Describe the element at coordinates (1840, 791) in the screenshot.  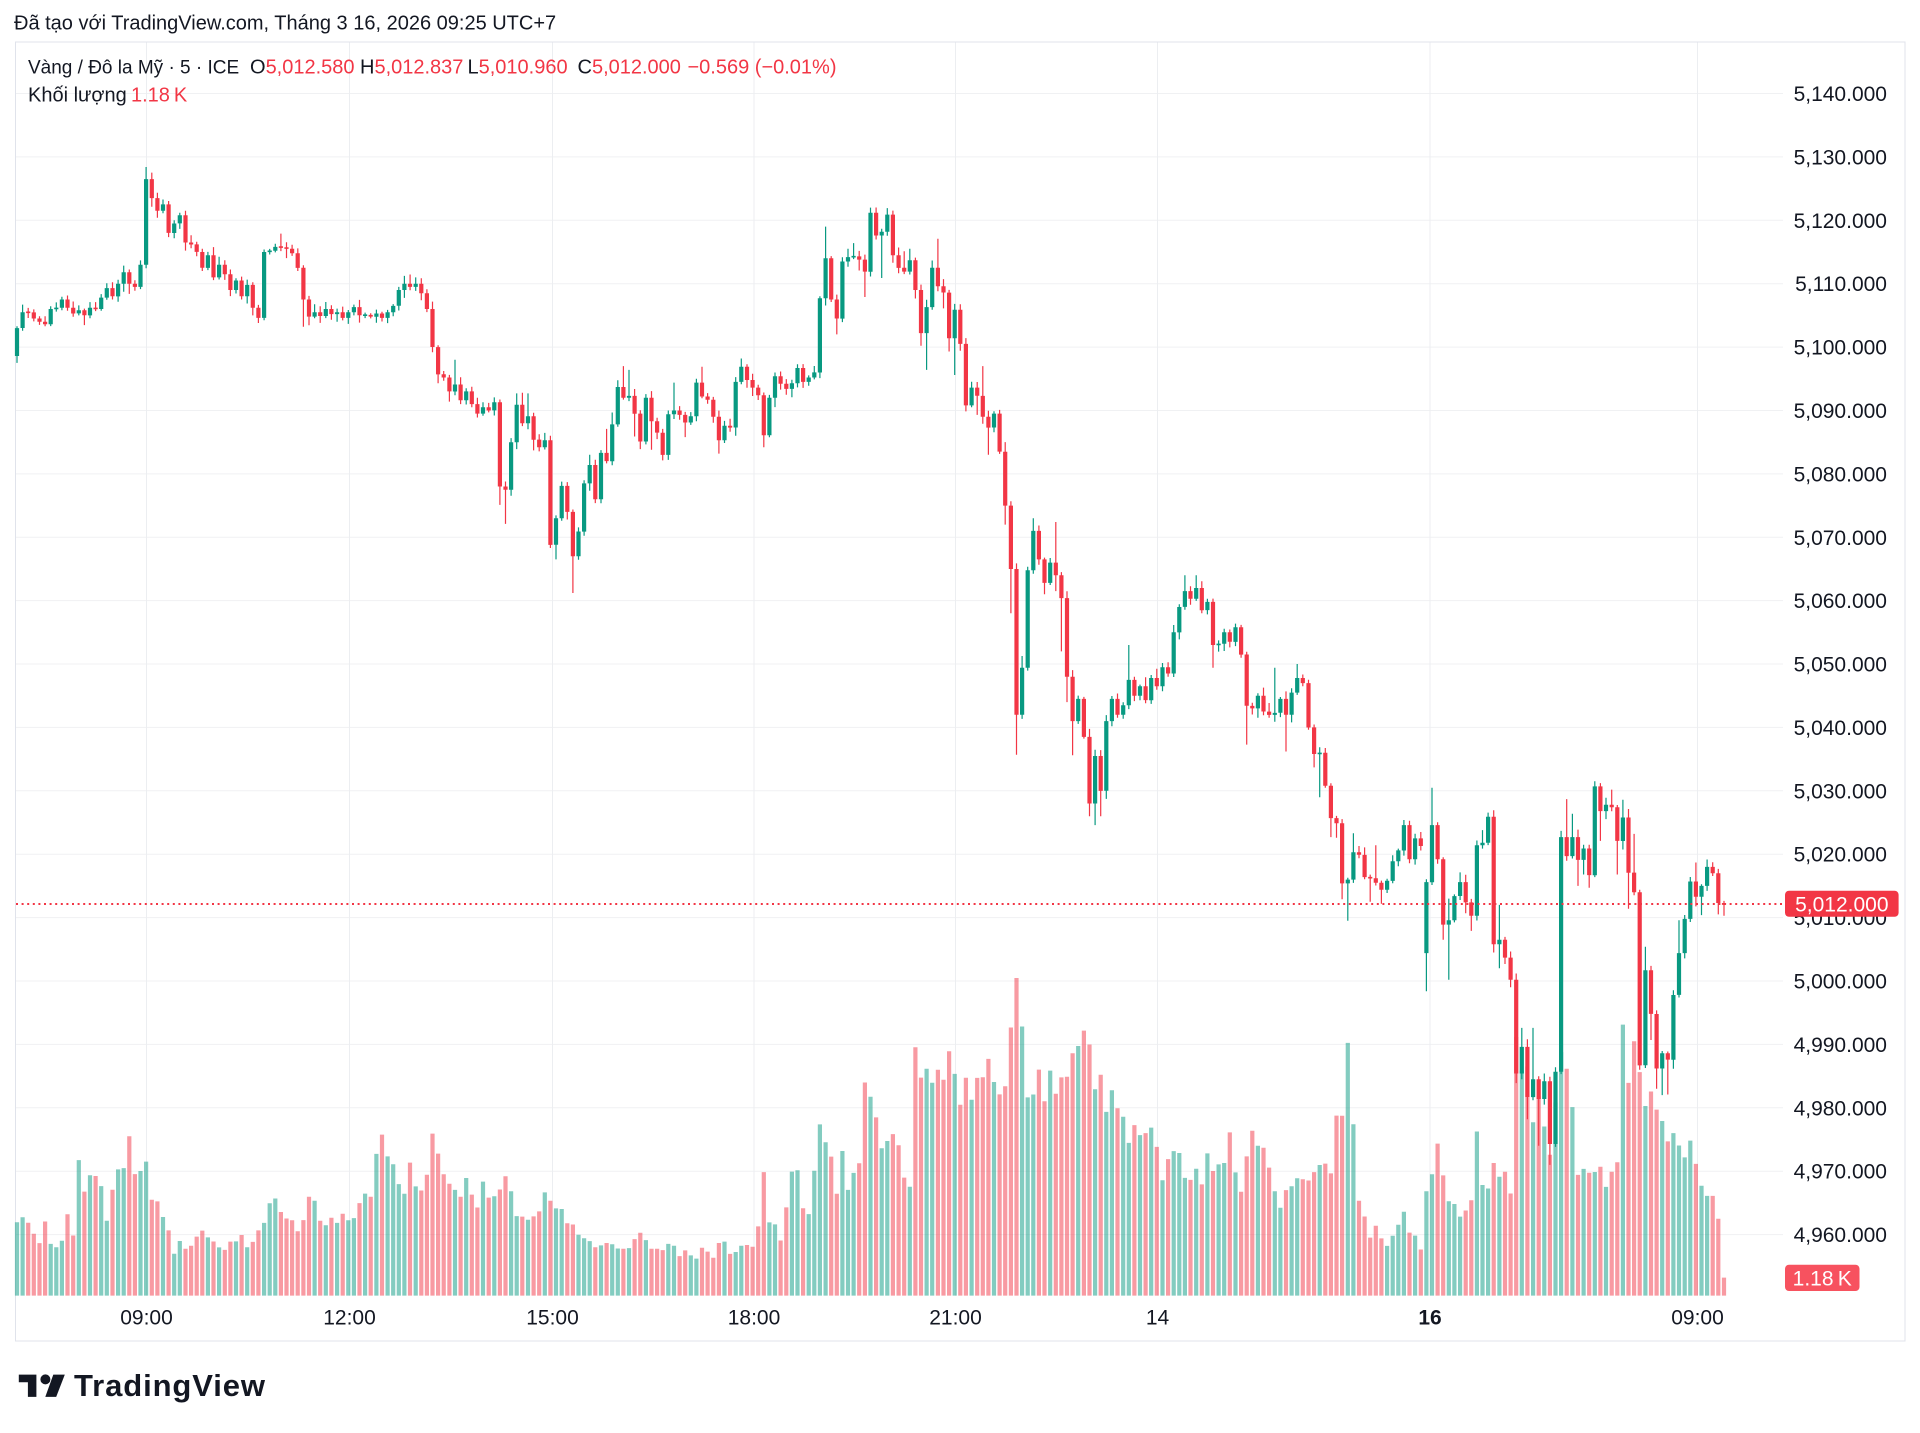
I see `svg-text: 5,030.000` at that location.